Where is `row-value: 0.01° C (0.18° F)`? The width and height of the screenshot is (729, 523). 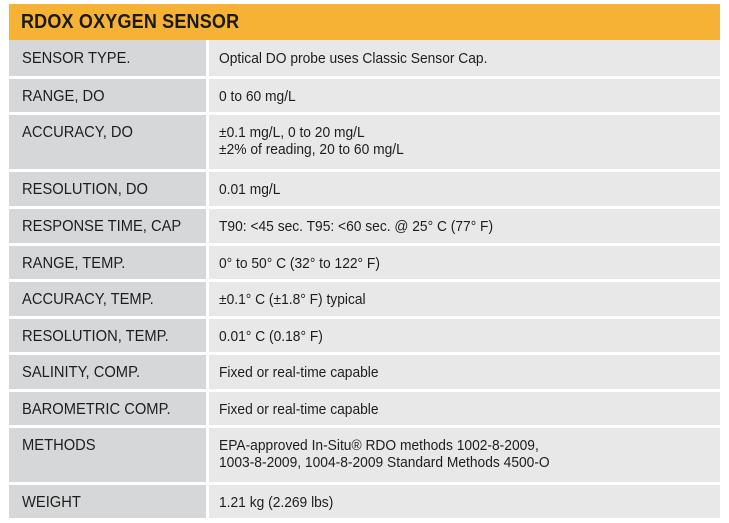
row-value: 0.01° C (0.18° F) is located at coordinates (464, 335).